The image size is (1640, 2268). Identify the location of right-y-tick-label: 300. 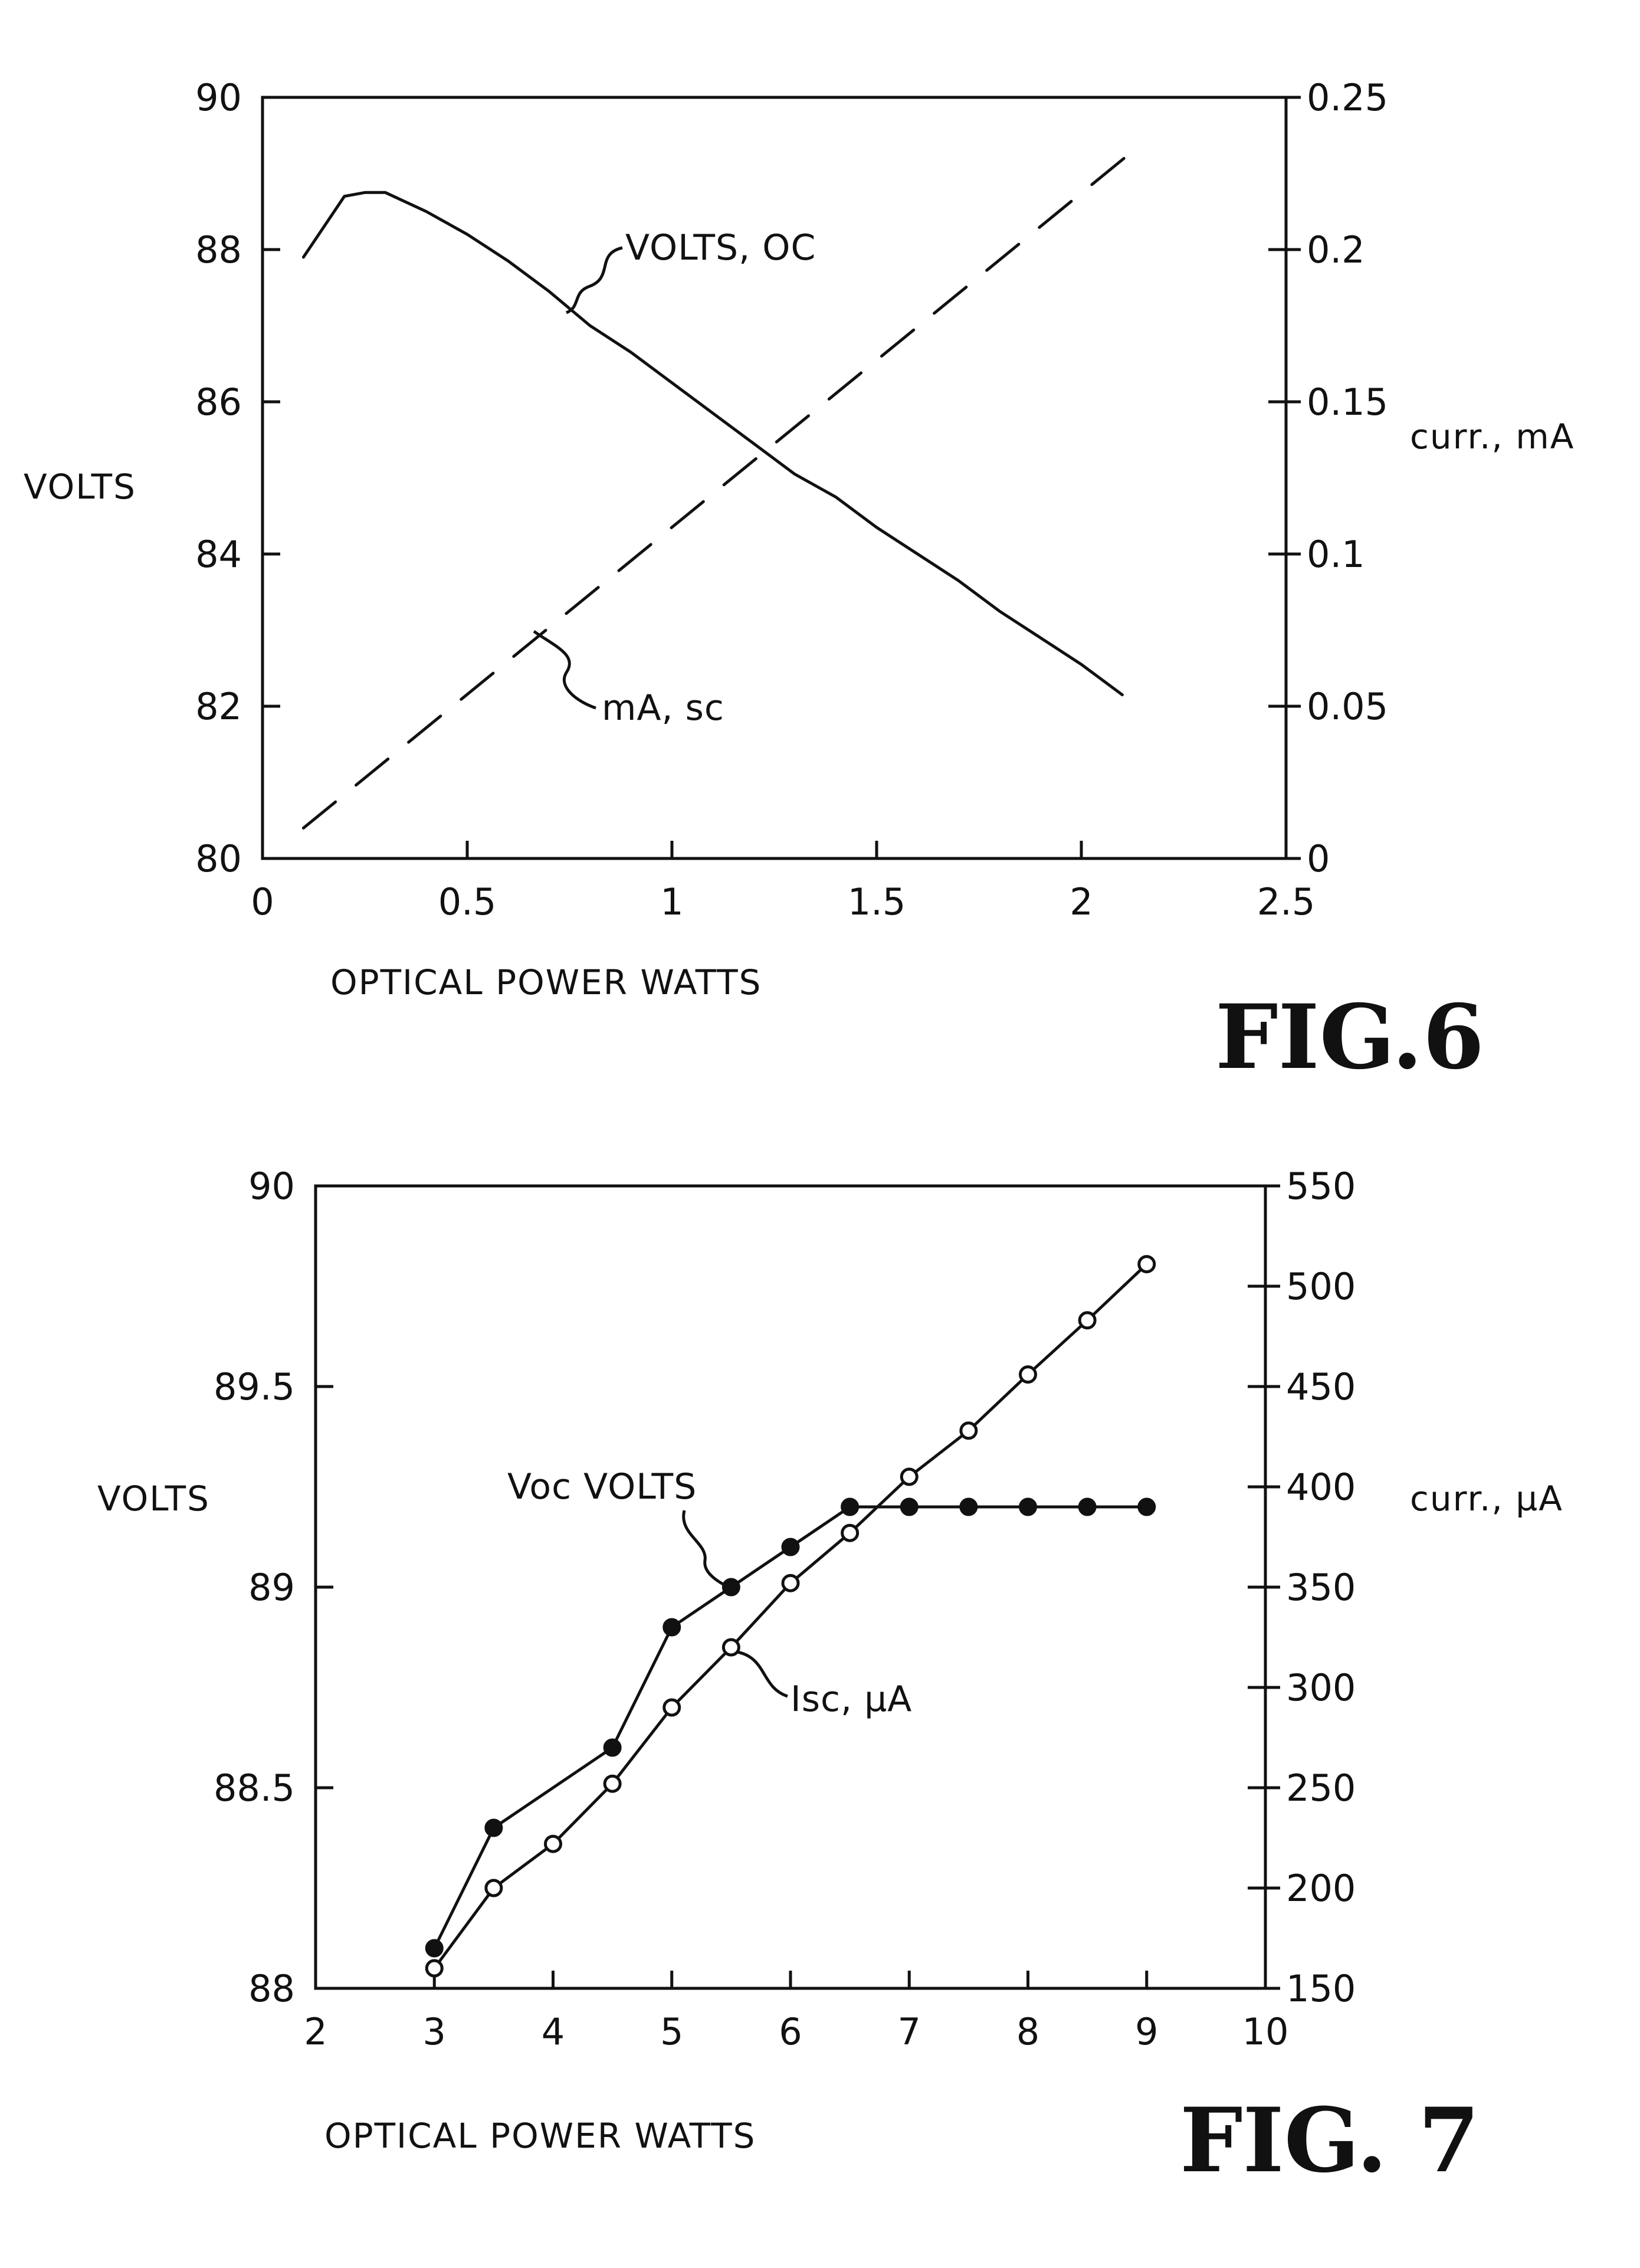
(1321, 1687).